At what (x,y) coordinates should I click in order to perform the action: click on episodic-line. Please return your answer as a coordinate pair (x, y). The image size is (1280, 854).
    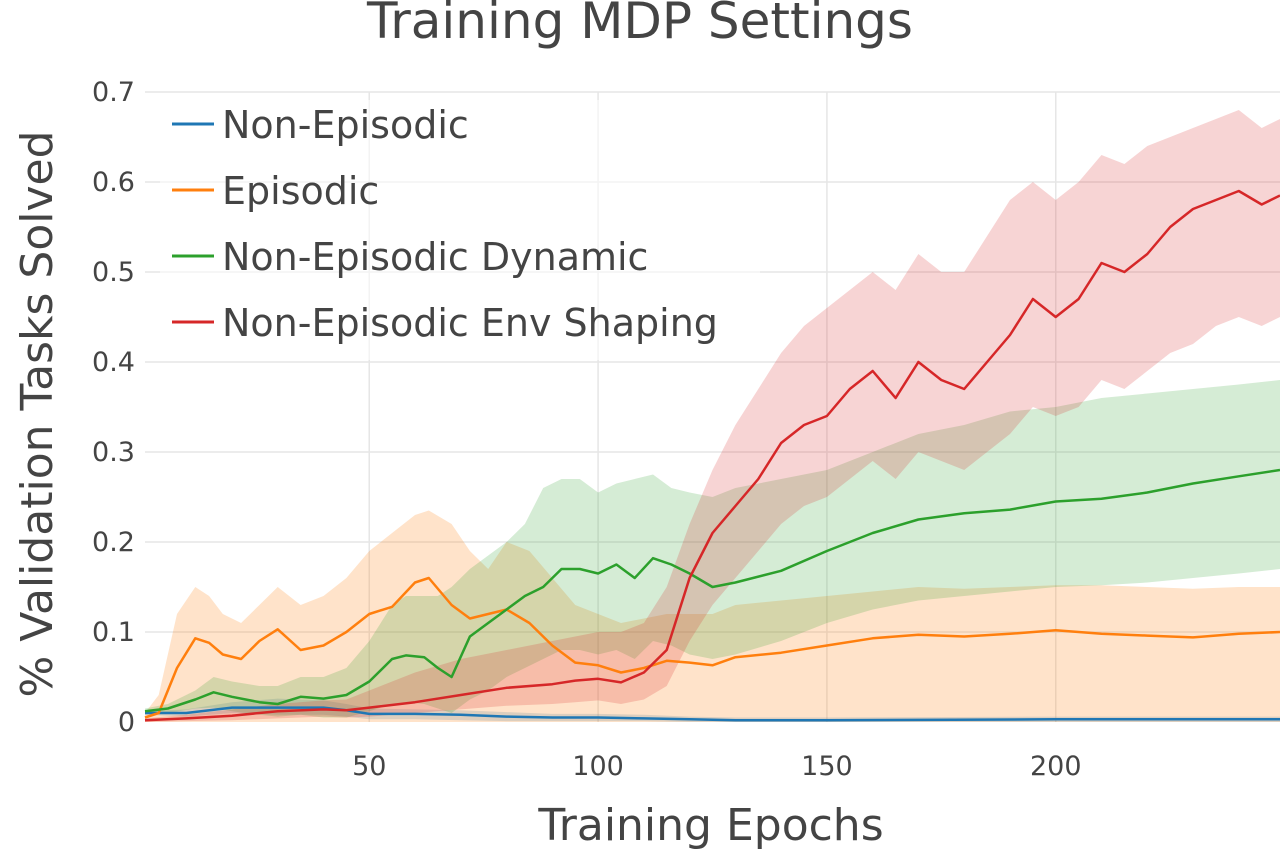
    Looking at the image, I should click on (712, 647).